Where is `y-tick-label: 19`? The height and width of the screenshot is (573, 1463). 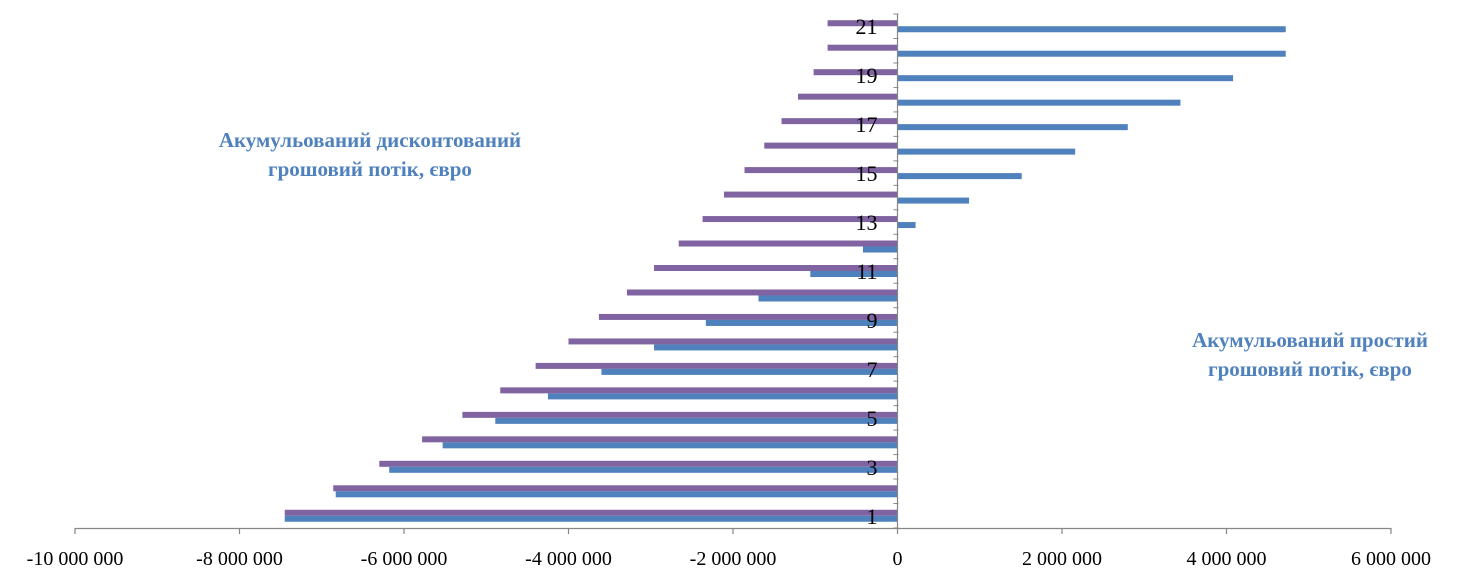
y-tick-label: 19 is located at coordinates (867, 75).